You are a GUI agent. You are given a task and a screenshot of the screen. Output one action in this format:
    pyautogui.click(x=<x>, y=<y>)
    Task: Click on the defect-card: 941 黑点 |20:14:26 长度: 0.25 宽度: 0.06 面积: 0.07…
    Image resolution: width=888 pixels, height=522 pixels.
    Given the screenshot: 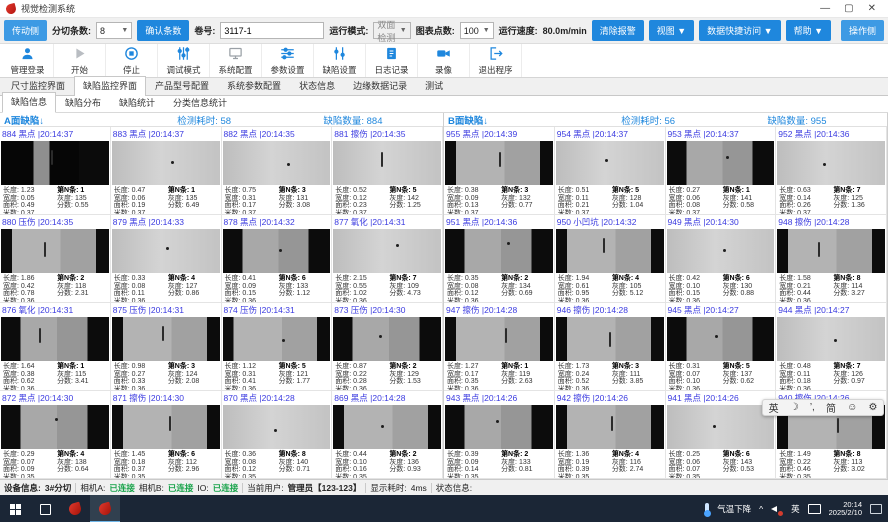 What is the action you would take?
    pyautogui.click(x=721, y=435)
    